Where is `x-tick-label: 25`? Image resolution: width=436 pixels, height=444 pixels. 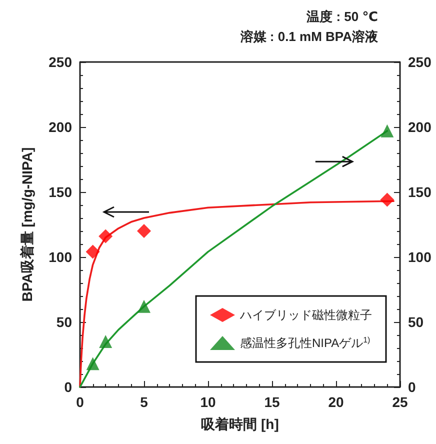
x-tick-label: 25 is located at coordinates (400, 402).